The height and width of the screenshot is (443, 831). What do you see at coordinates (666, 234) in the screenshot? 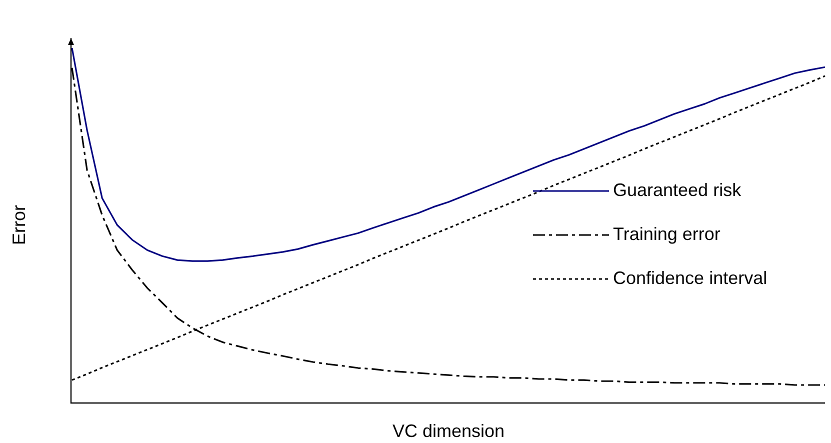
I see `legend-label: Training error` at bounding box center [666, 234].